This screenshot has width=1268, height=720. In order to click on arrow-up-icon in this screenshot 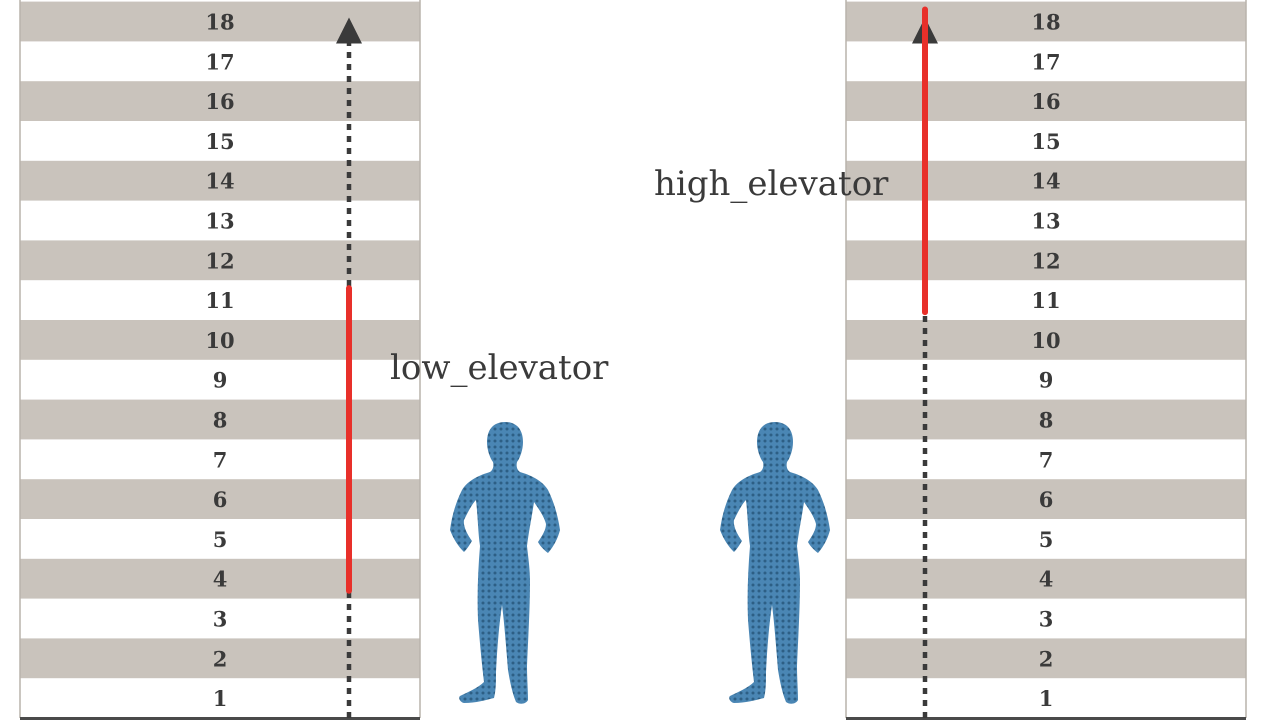, I will do `click(349, 30)`.